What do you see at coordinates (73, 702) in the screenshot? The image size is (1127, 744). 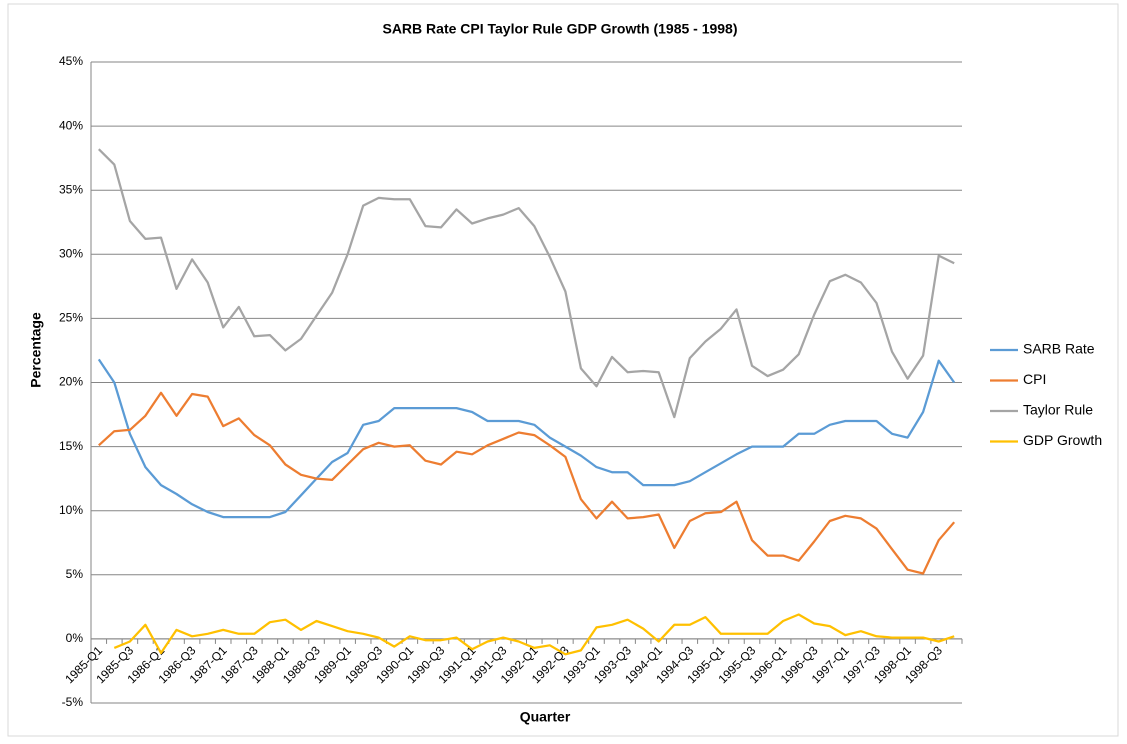 I see `y-tick-label: -5%` at bounding box center [73, 702].